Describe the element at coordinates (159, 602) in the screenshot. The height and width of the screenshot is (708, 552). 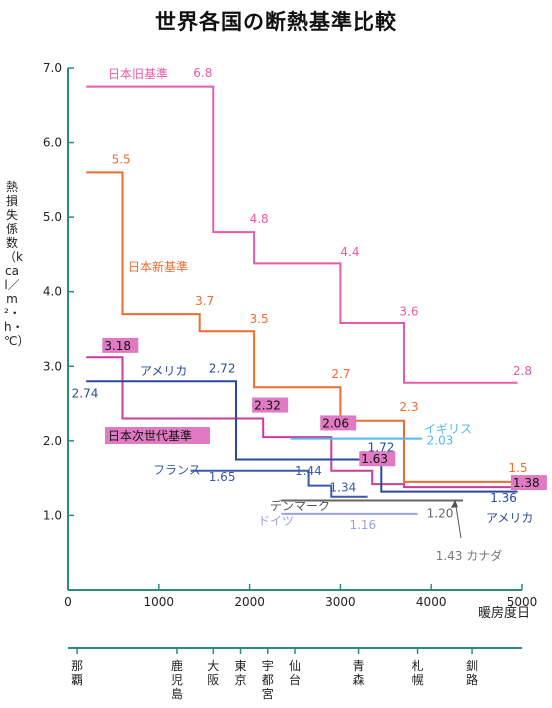
I see `x-tick-label: 1000` at that location.